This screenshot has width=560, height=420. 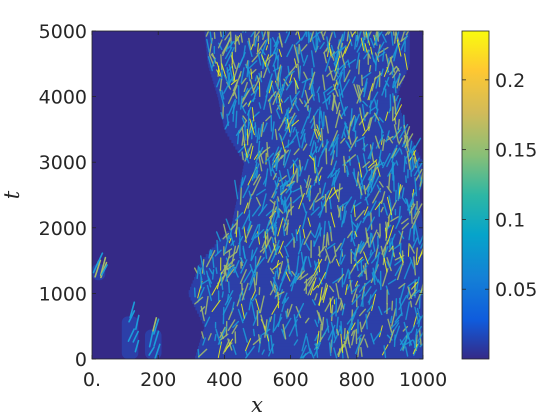 I want to click on colorbar-tick-label: 0.1, so click(x=510, y=220).